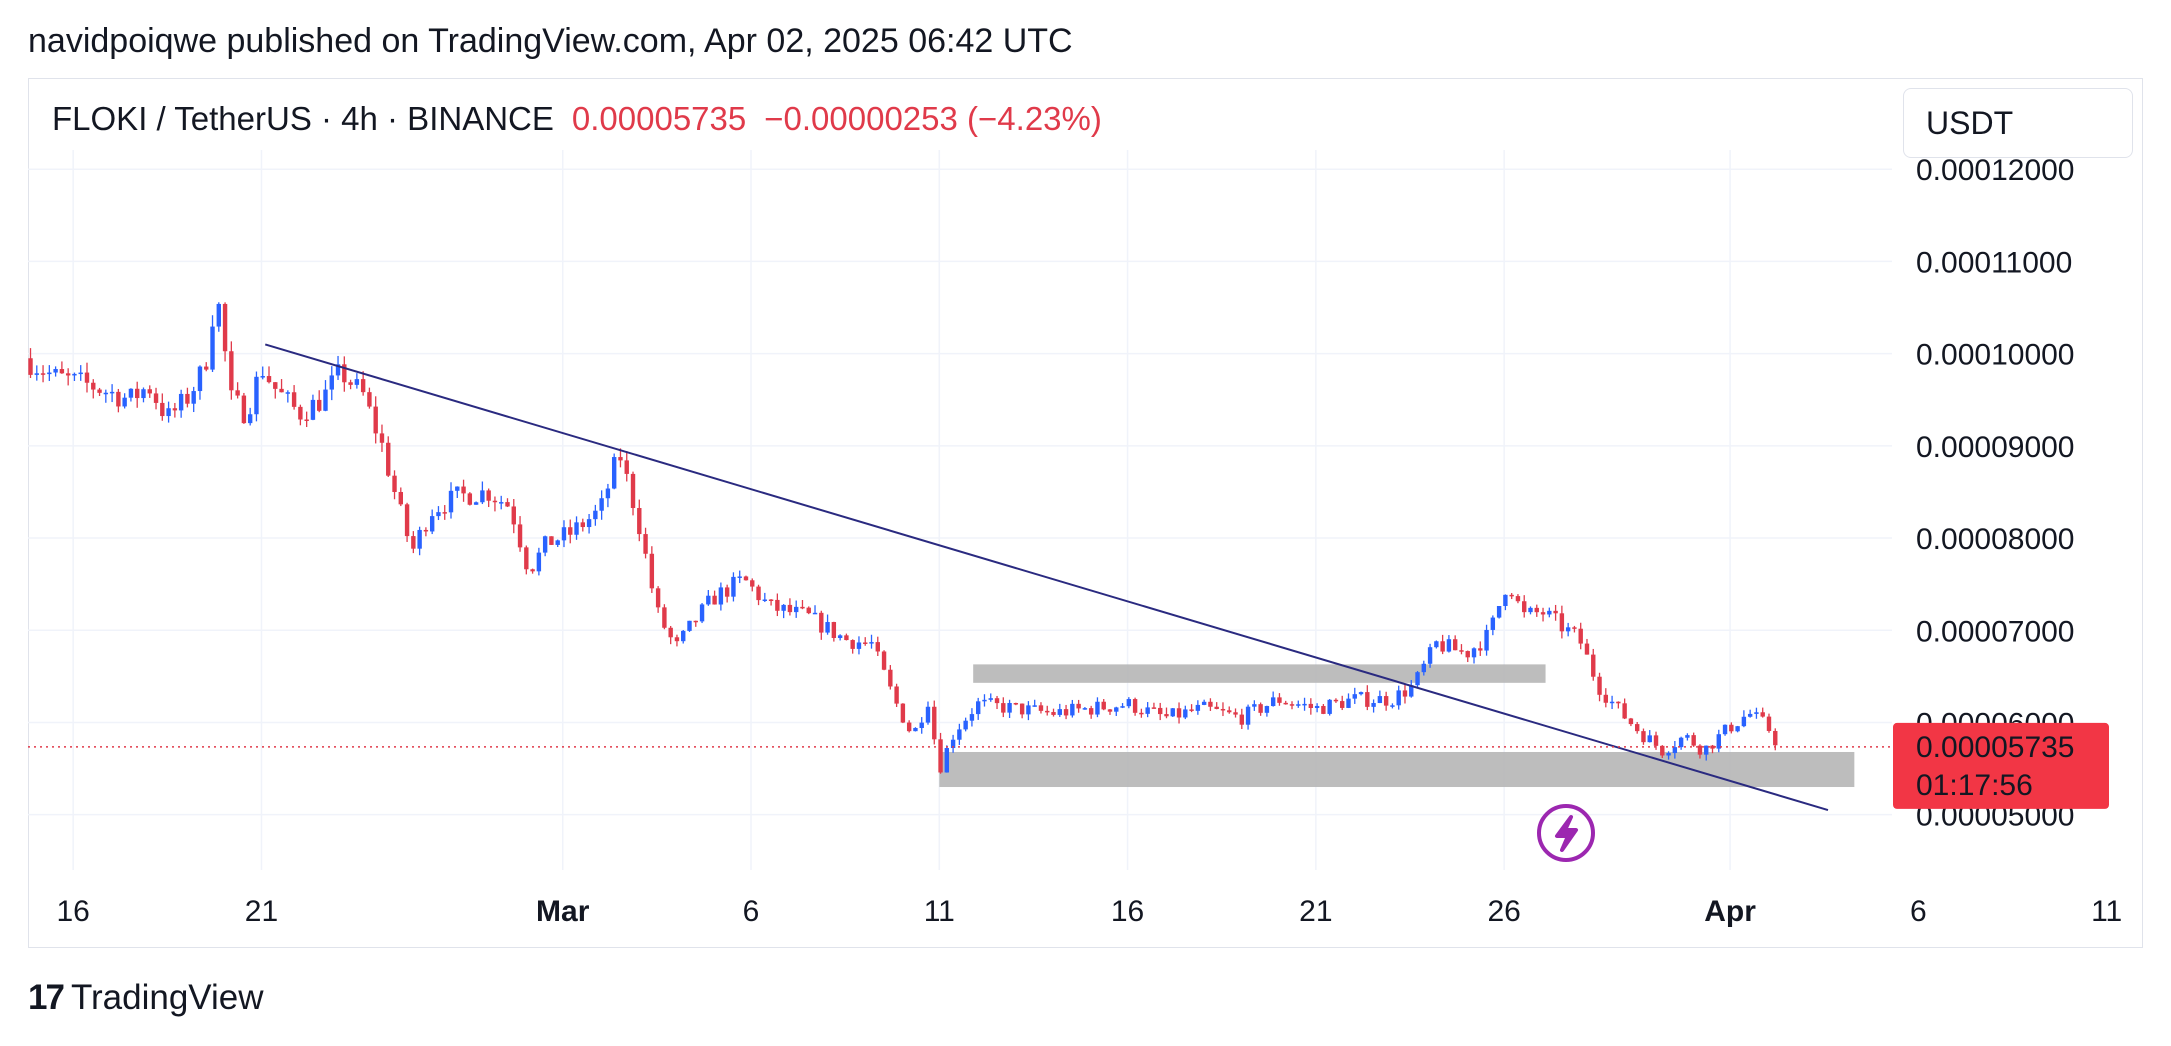 The image size is (2171, 1046). Describe the element at coordinates (2018, 123) in the screenshot. I see `currency-selector: USDT` at that location.